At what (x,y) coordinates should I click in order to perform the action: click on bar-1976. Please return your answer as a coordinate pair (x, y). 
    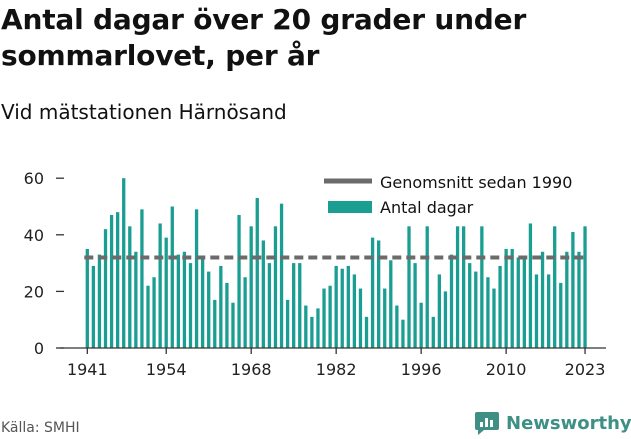
    Looking at the image, I should click on (300, 305).